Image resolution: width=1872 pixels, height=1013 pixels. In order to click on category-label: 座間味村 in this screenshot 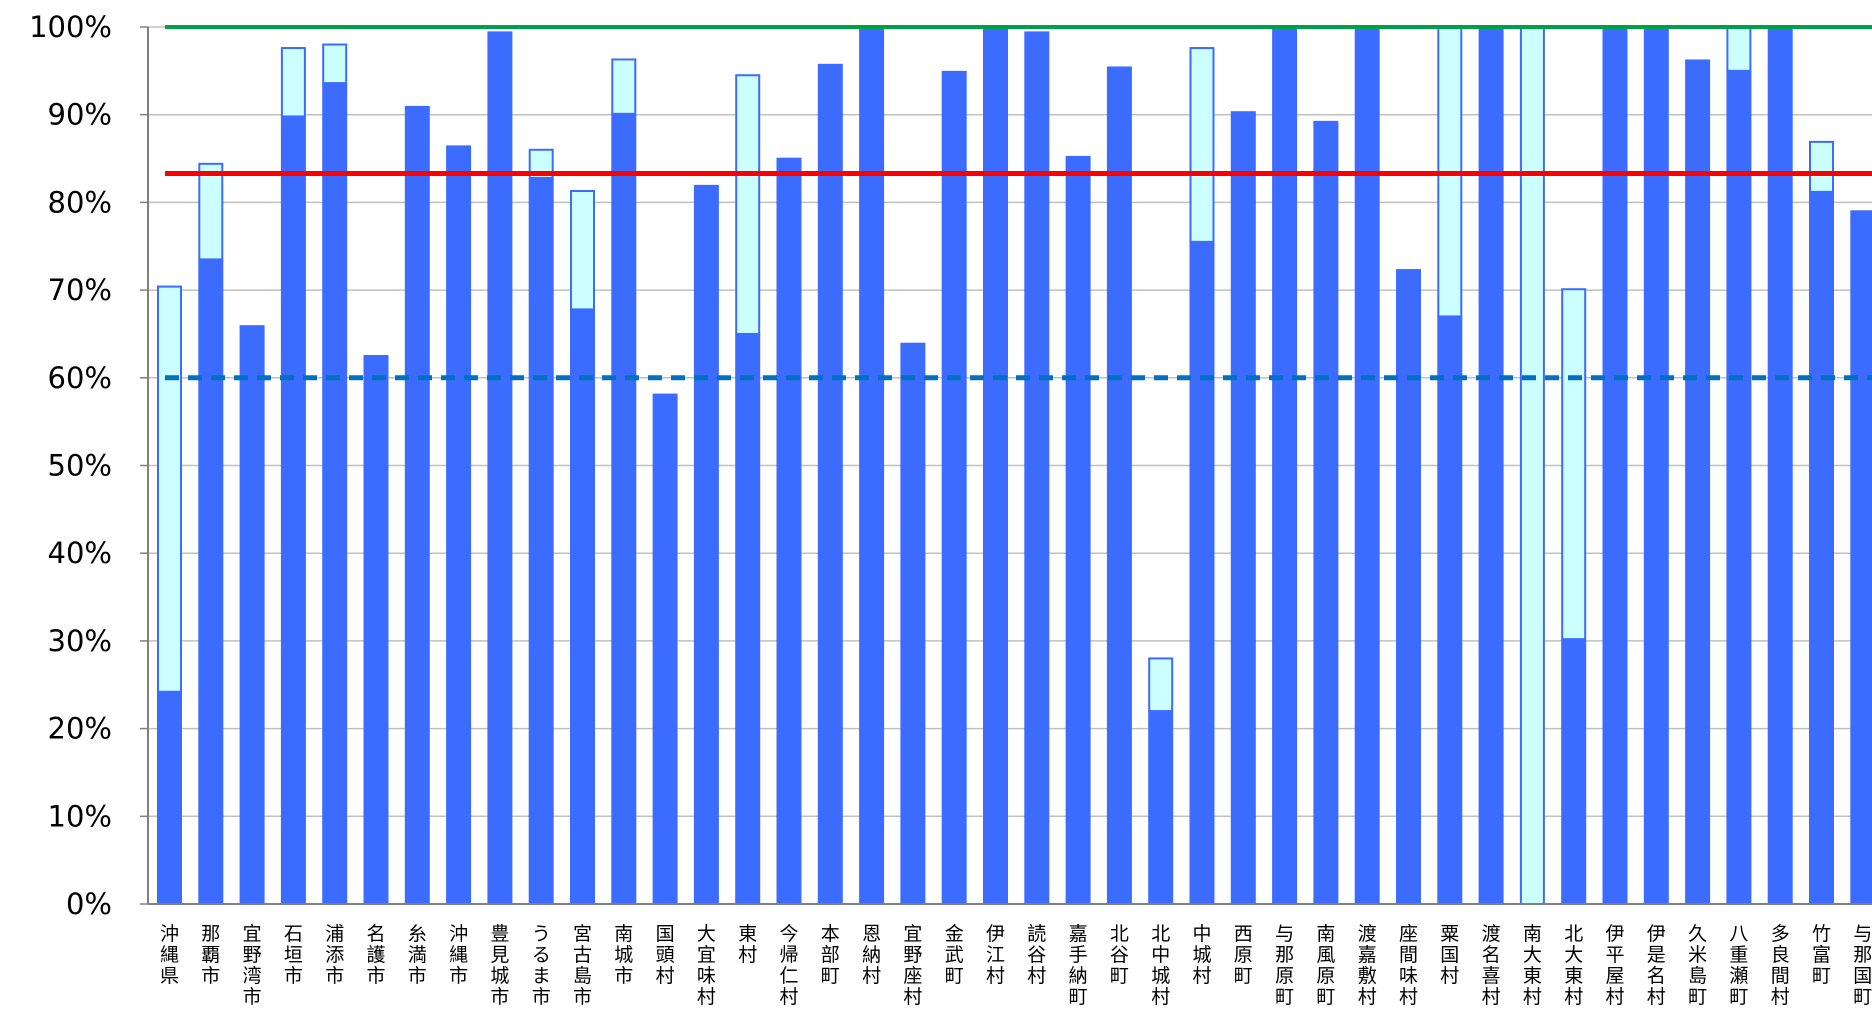, I will do `click(1408, 965)`.